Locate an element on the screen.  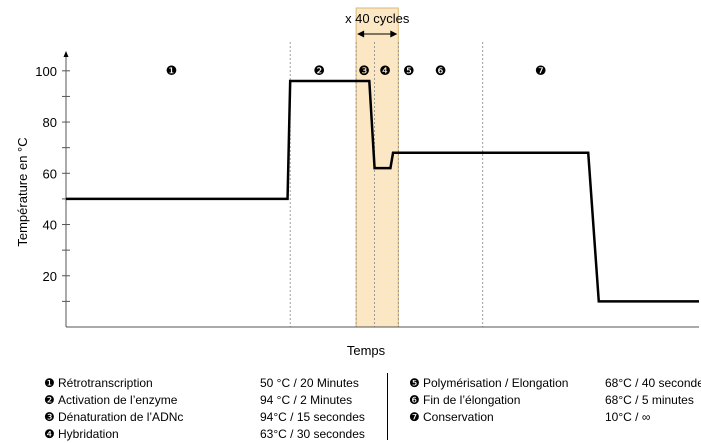
legend-item-value: 94°C / 15 secondes is located at coordinates (312, 417).